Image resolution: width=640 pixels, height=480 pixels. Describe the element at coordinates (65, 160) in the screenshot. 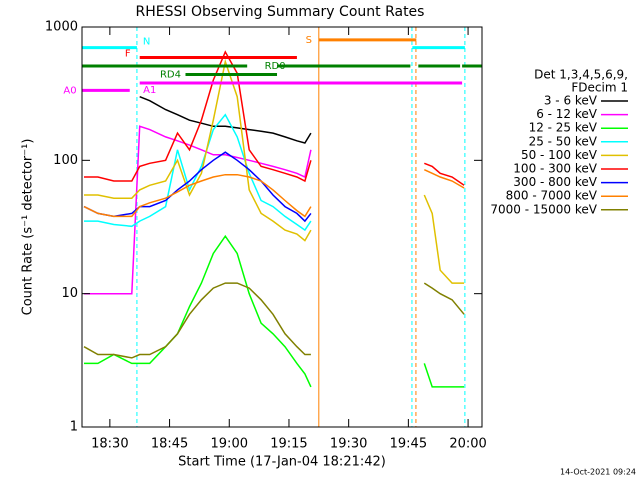

I see `y-tick-label: 100` at that location.